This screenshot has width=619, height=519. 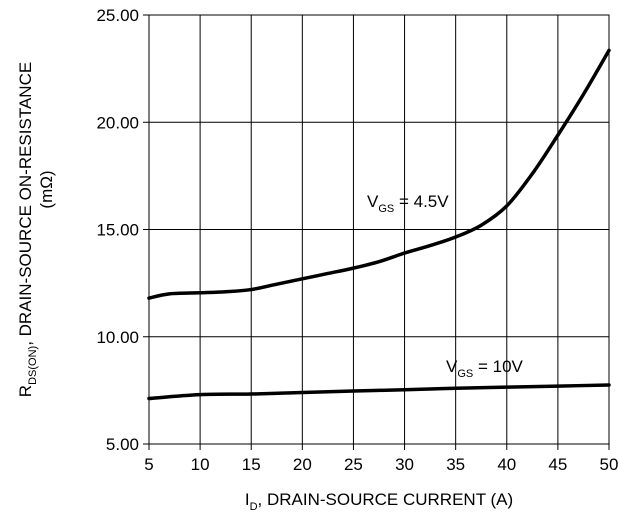 I want to click on x-axis-label-rest: , DRAIN-SOURCE CURRENT (A), so click(x=386, y=499).